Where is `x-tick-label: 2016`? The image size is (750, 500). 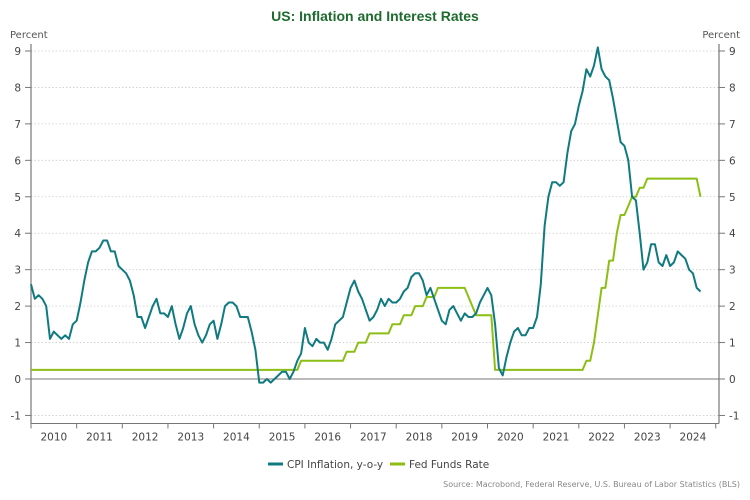
x-tick-label: 2016 is located at coordinates (327, 437).